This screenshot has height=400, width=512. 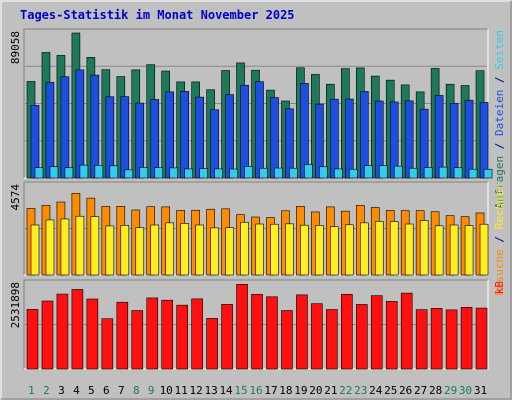 I want to click on x-tick-label: 1, so click(x=31, y=390).